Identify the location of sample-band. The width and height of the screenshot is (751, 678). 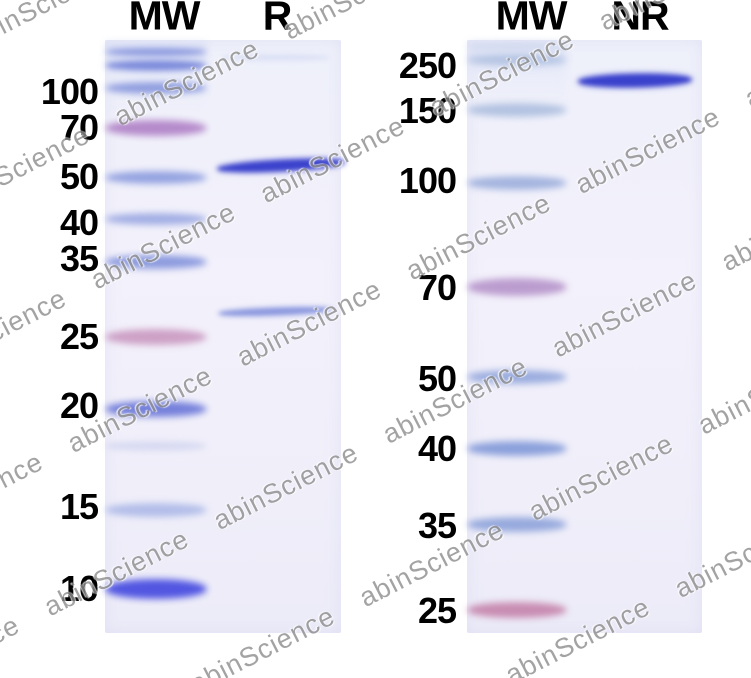
(276, 57).